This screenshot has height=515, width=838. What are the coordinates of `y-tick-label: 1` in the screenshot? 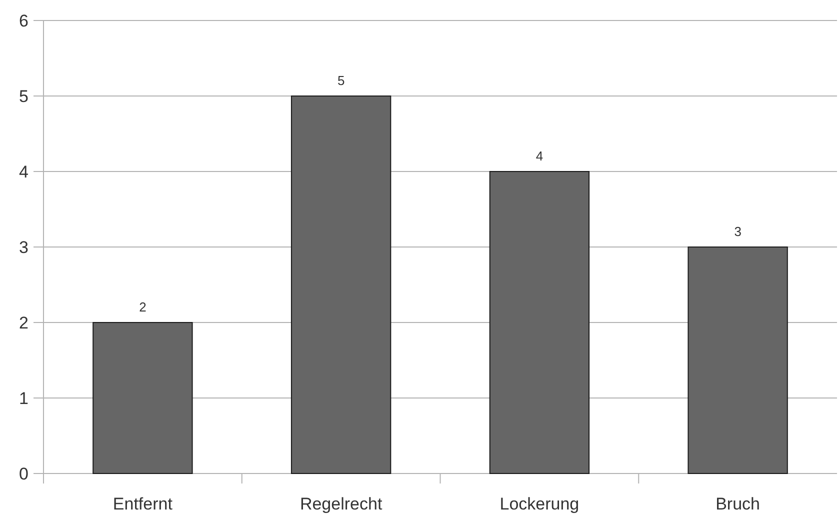 It's located at (23, 398).